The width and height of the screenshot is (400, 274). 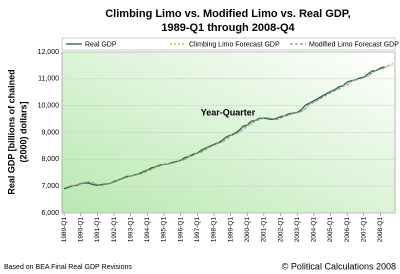 I want to click on x-tick-label: 1994-Q1, so click(x=147, y=230).